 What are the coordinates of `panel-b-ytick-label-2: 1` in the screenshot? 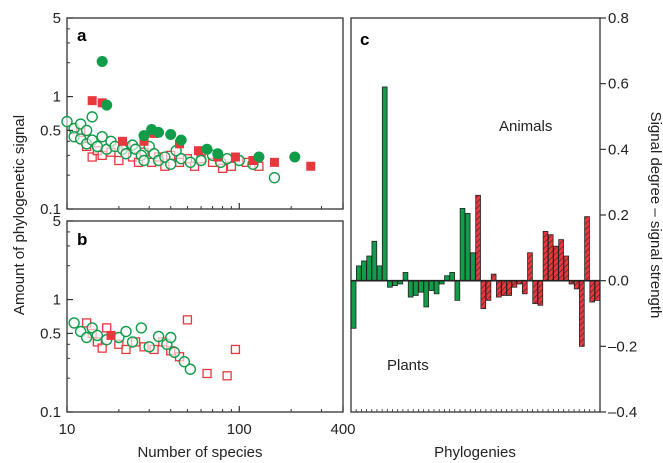 It's located at (57, 300).